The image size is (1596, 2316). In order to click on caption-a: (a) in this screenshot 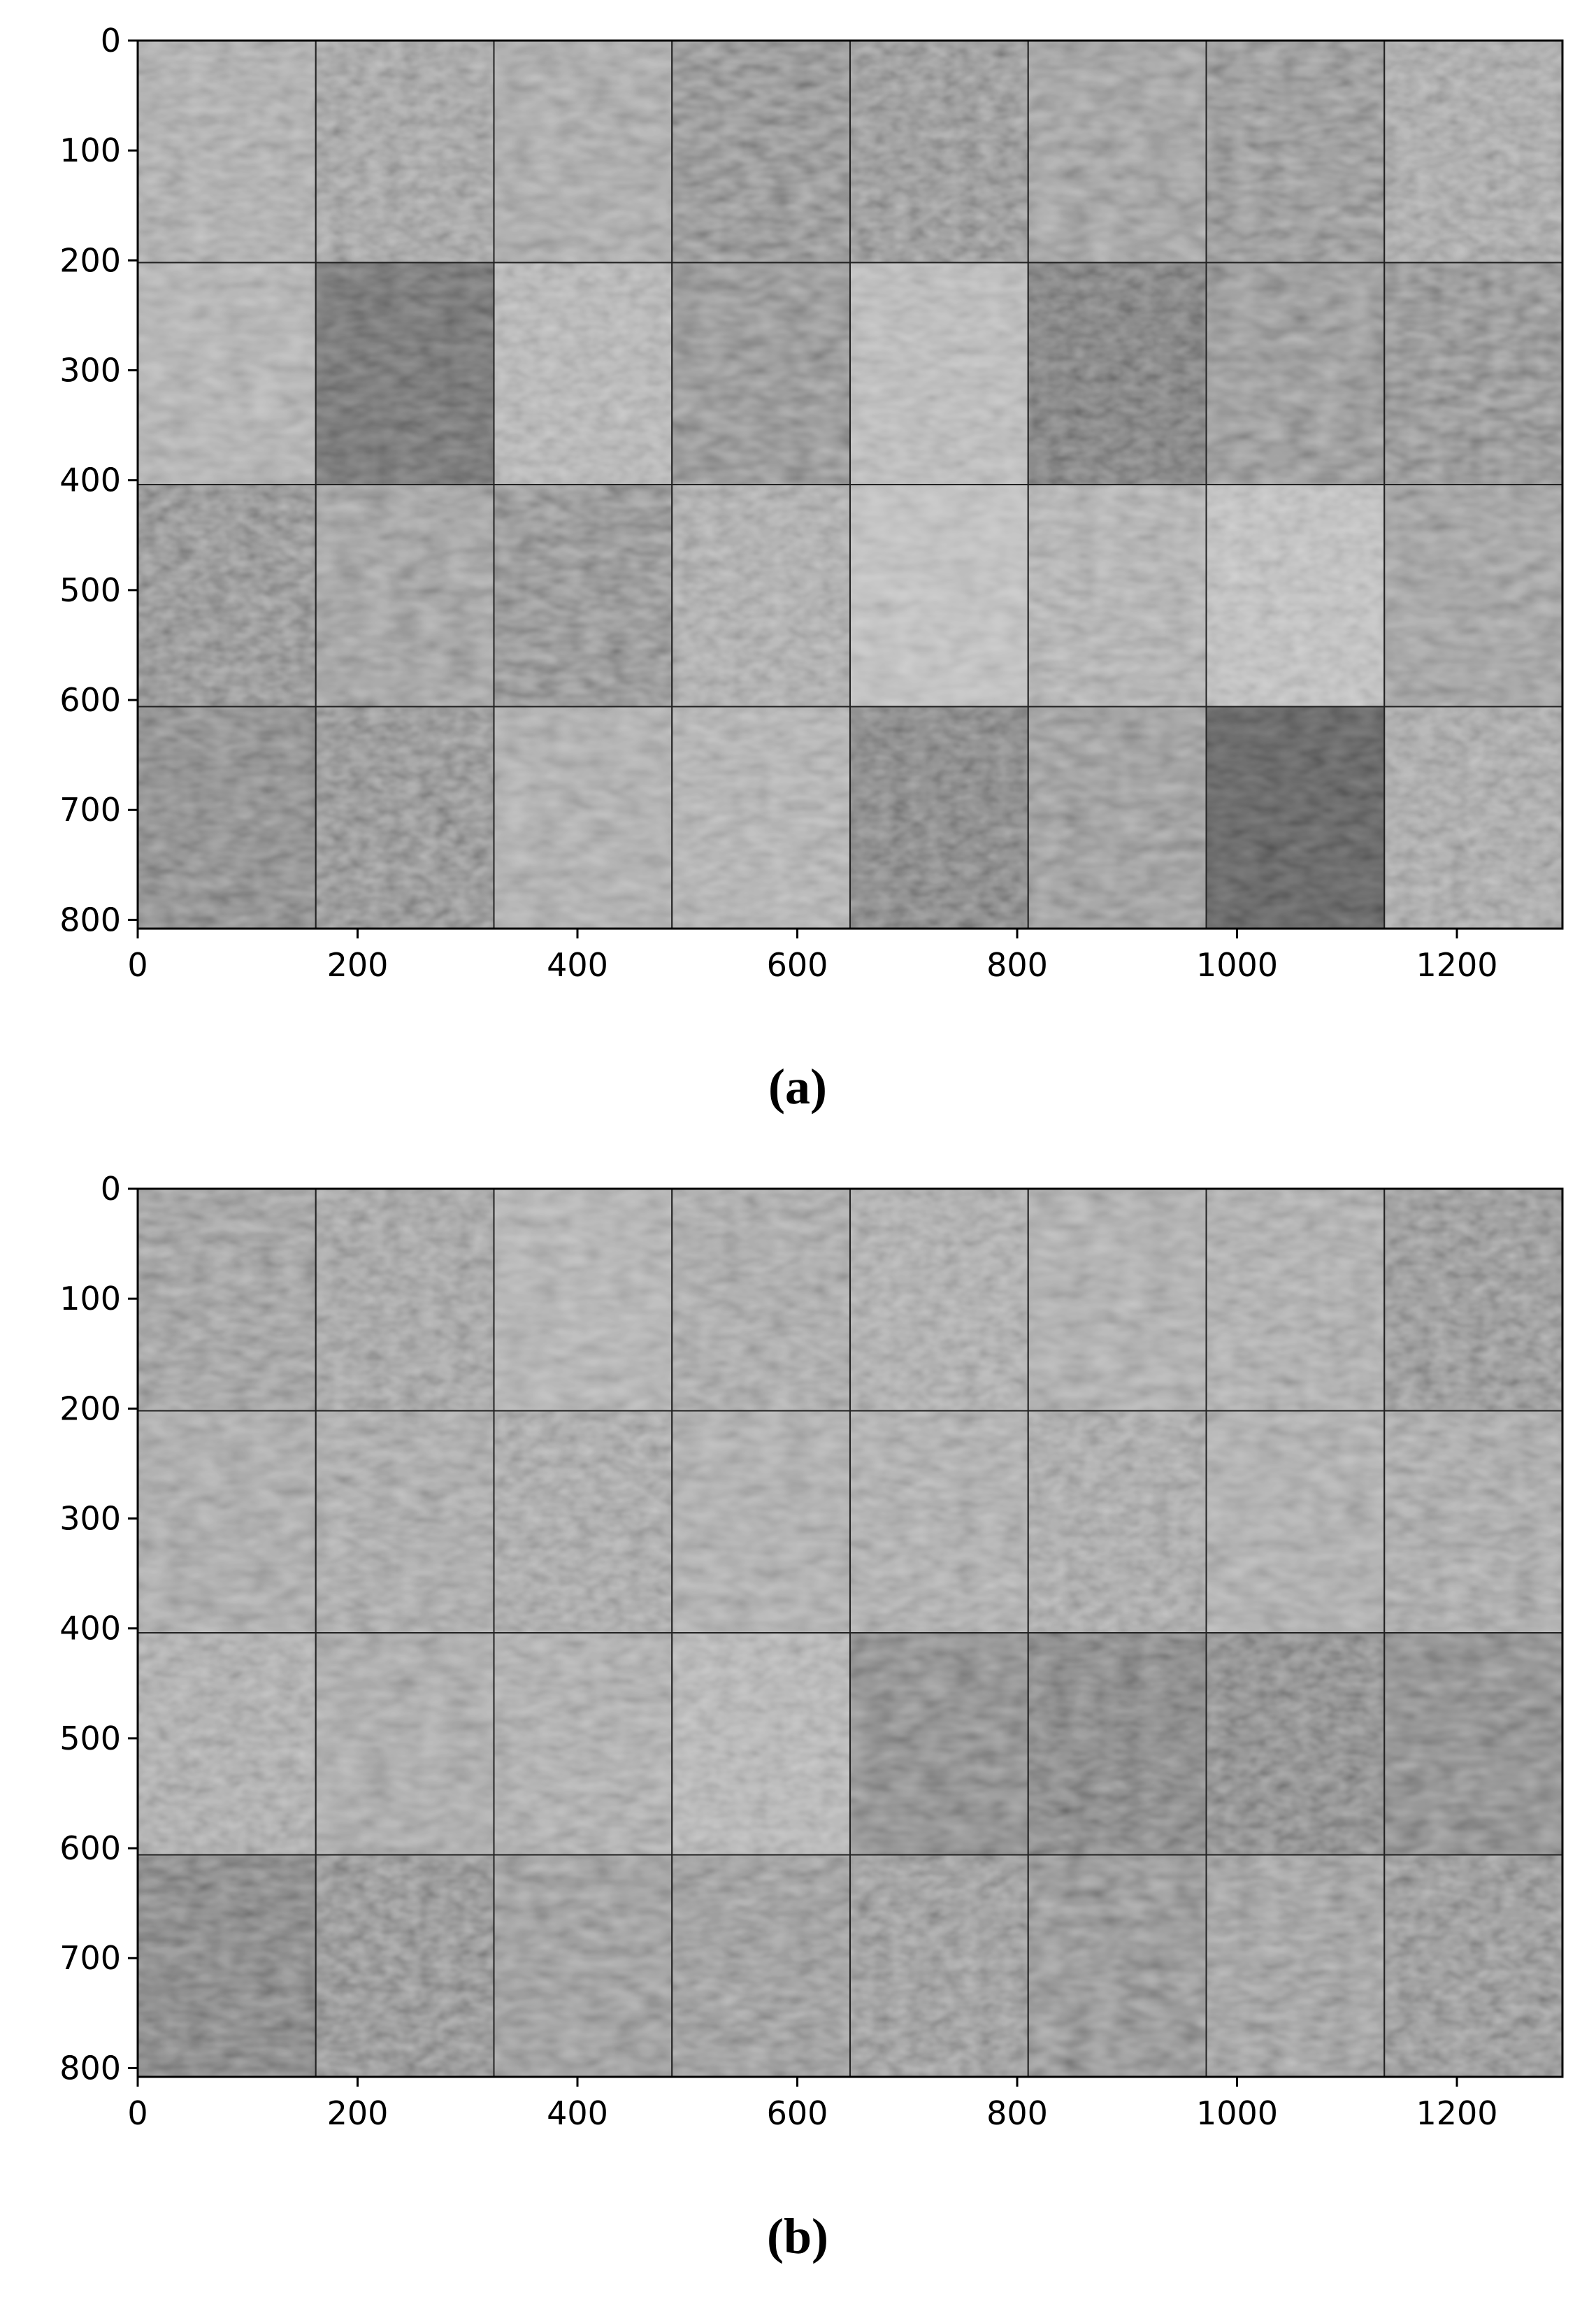, I will do `click(797, 1087)`.